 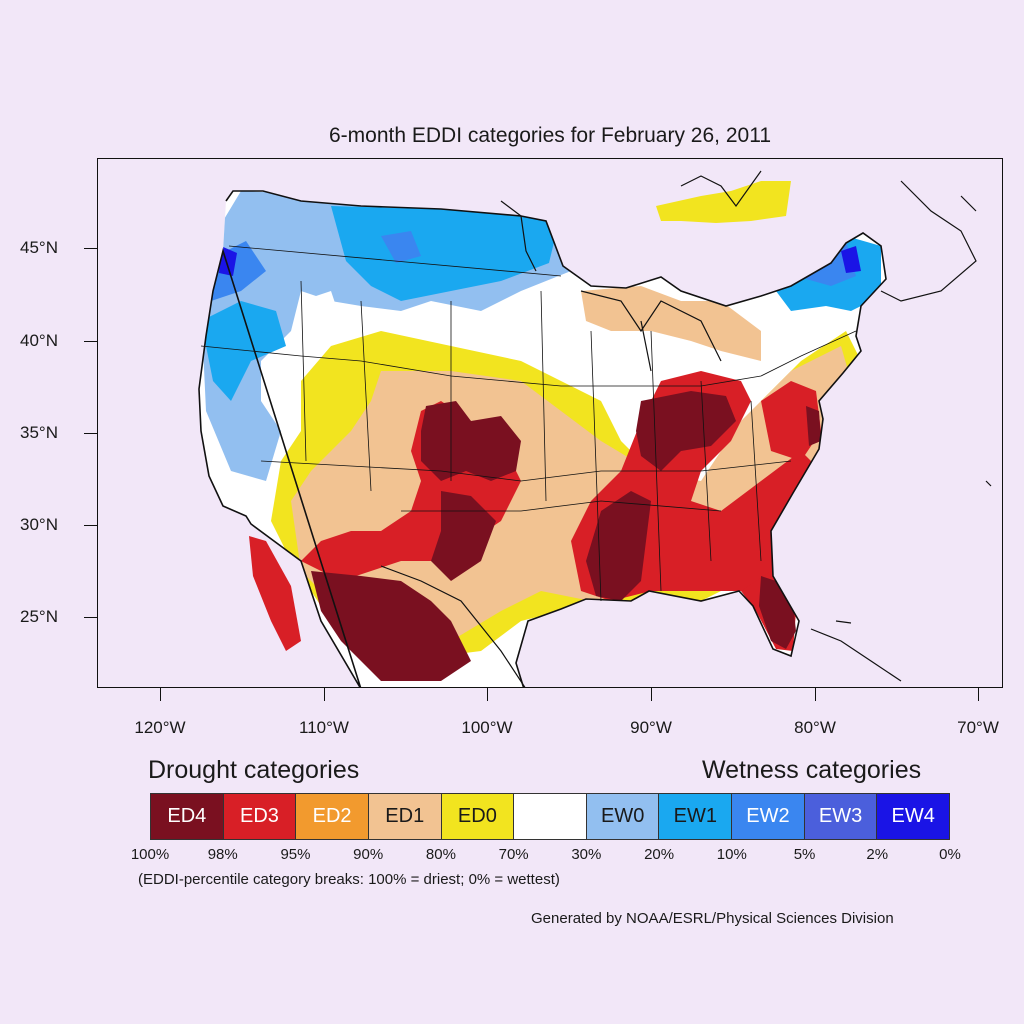 I want to click on lat-label: 40°N, so click(x=39, y=340).